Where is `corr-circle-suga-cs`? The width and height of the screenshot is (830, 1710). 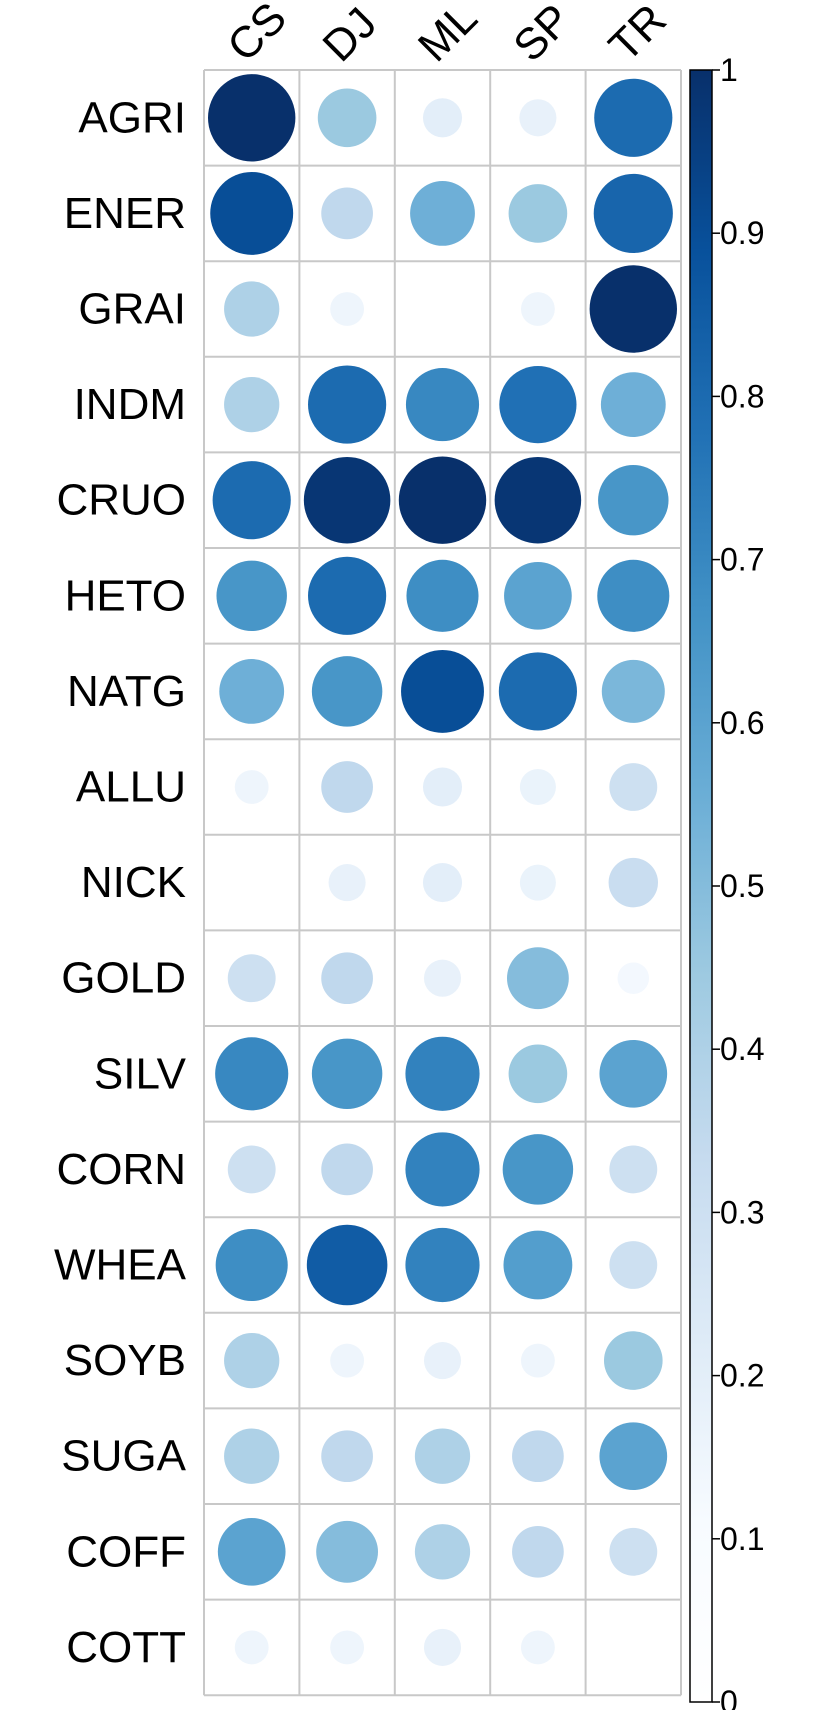
corr-circle-suga-cs is located at coordinates (252, 1456).